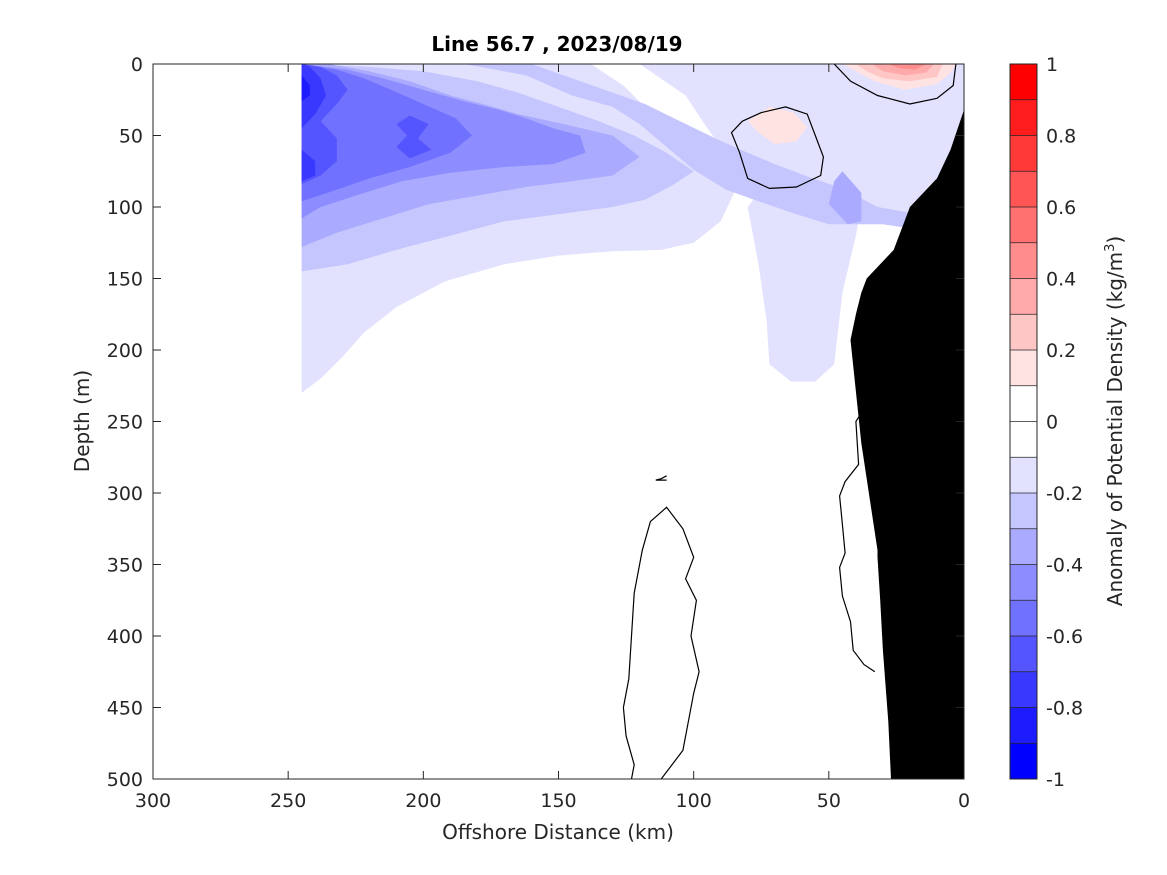 Image resolution: width=1167 pixels, height=875 pixels. I want to click on colorbar-tick-label: 0, so click(1052, 423).